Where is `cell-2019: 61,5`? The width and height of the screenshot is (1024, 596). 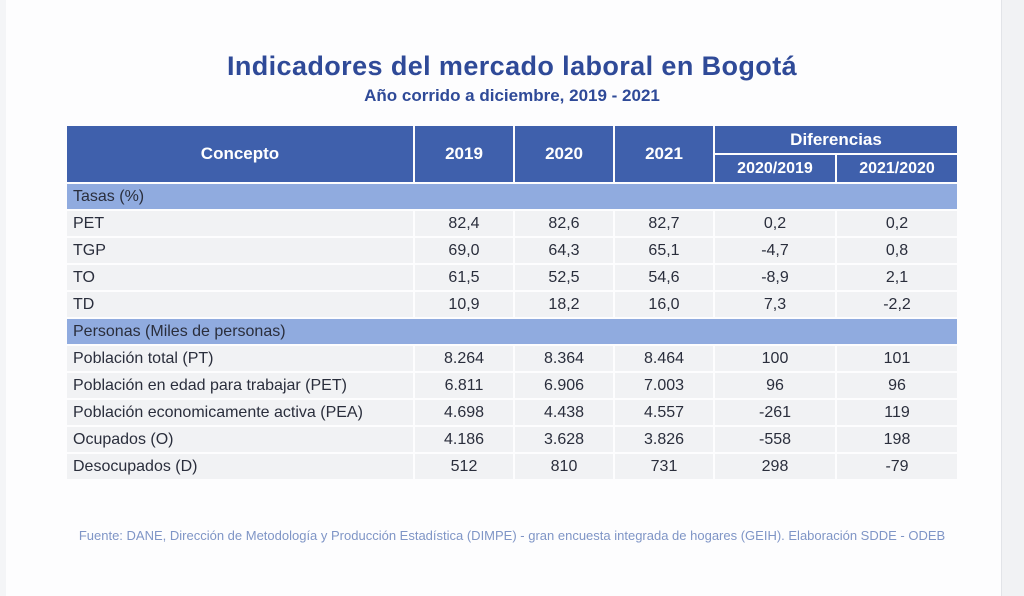 cell-2019: 61,5 is located at coordinates (464, 277).